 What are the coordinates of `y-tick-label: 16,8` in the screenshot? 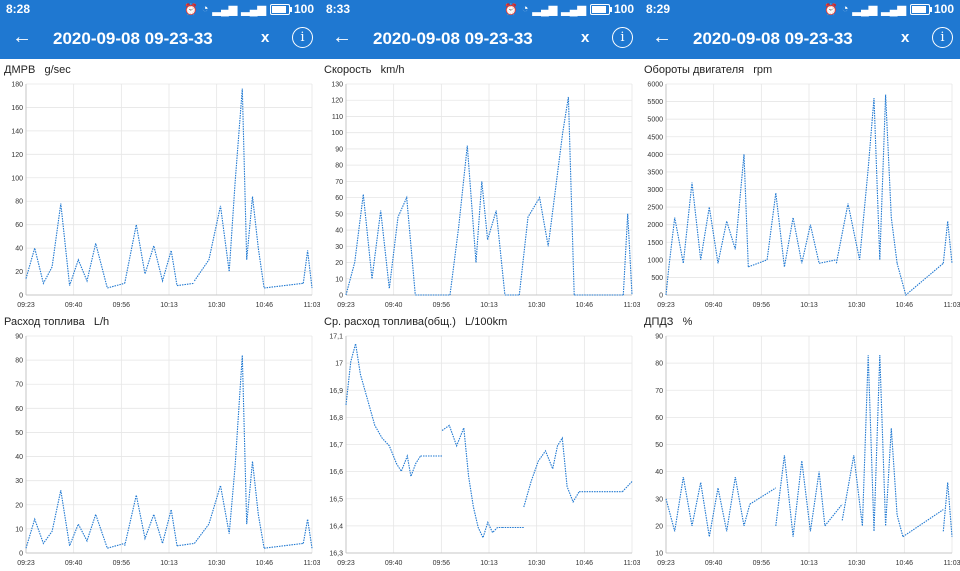 It's located at (336, 418).